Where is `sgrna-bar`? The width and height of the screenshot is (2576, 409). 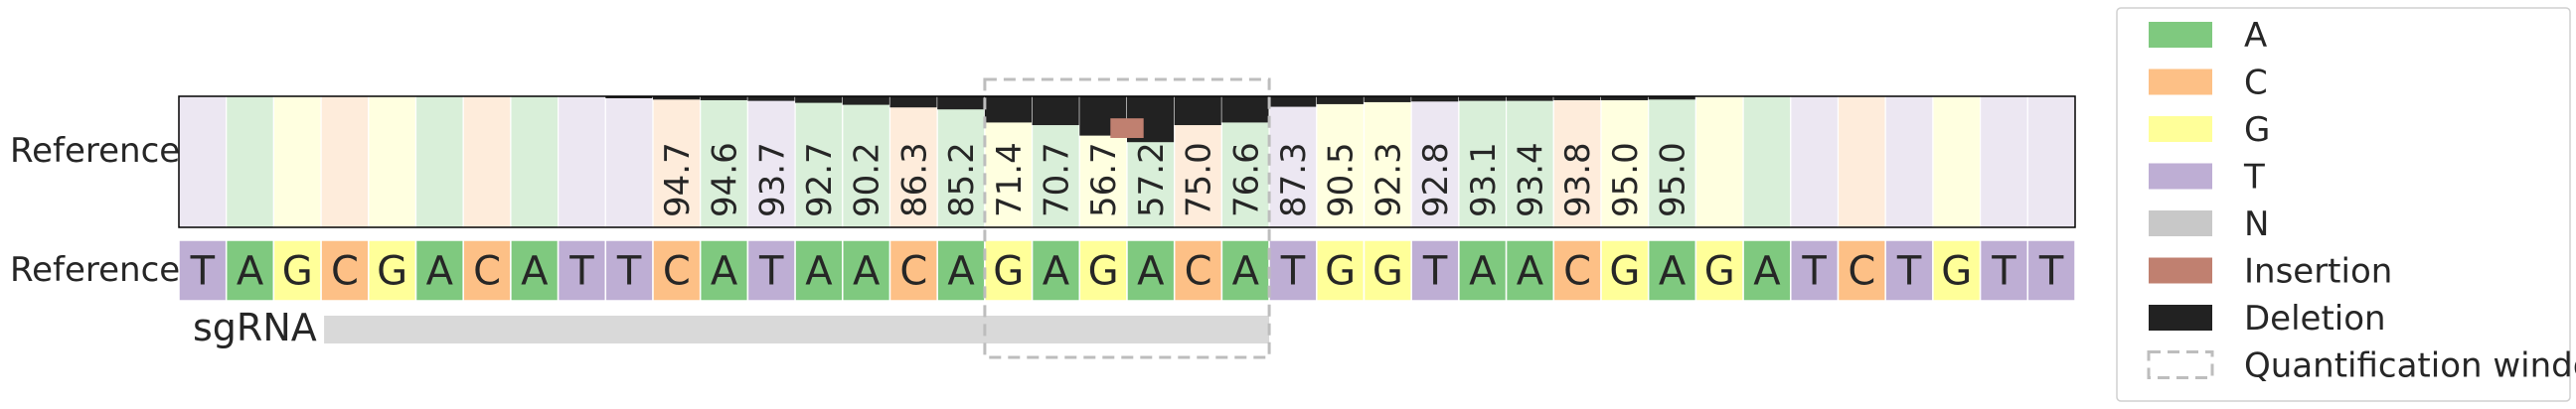 sgrna-bar is located at coordinates (797, 329).